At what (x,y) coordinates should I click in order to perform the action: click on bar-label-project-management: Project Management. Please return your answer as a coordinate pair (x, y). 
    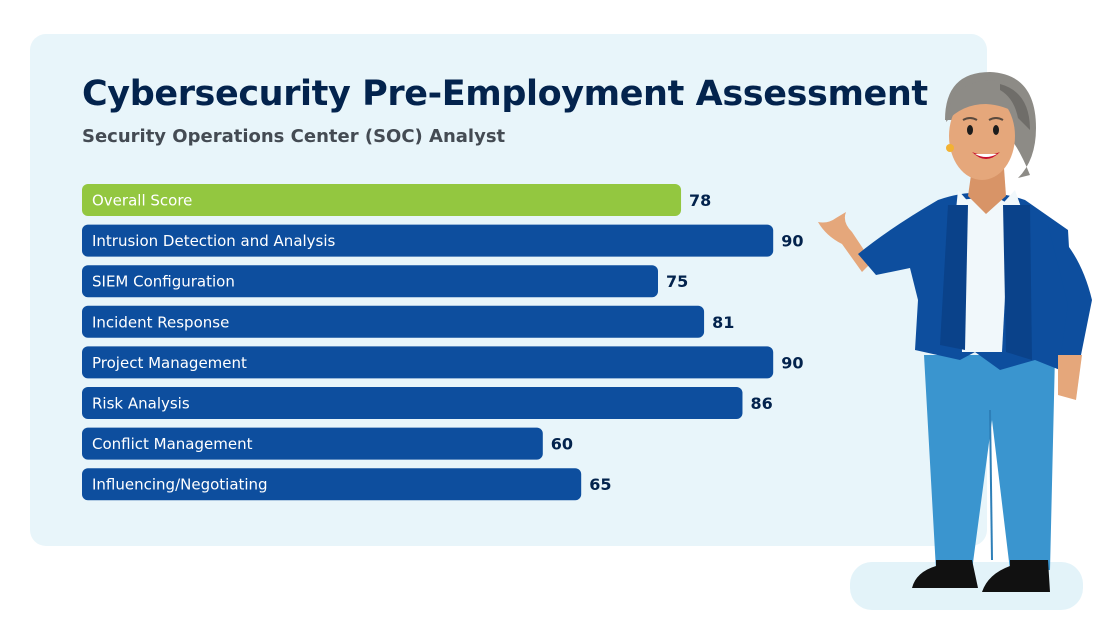
    Looking at the image, I should click on (169, 363).